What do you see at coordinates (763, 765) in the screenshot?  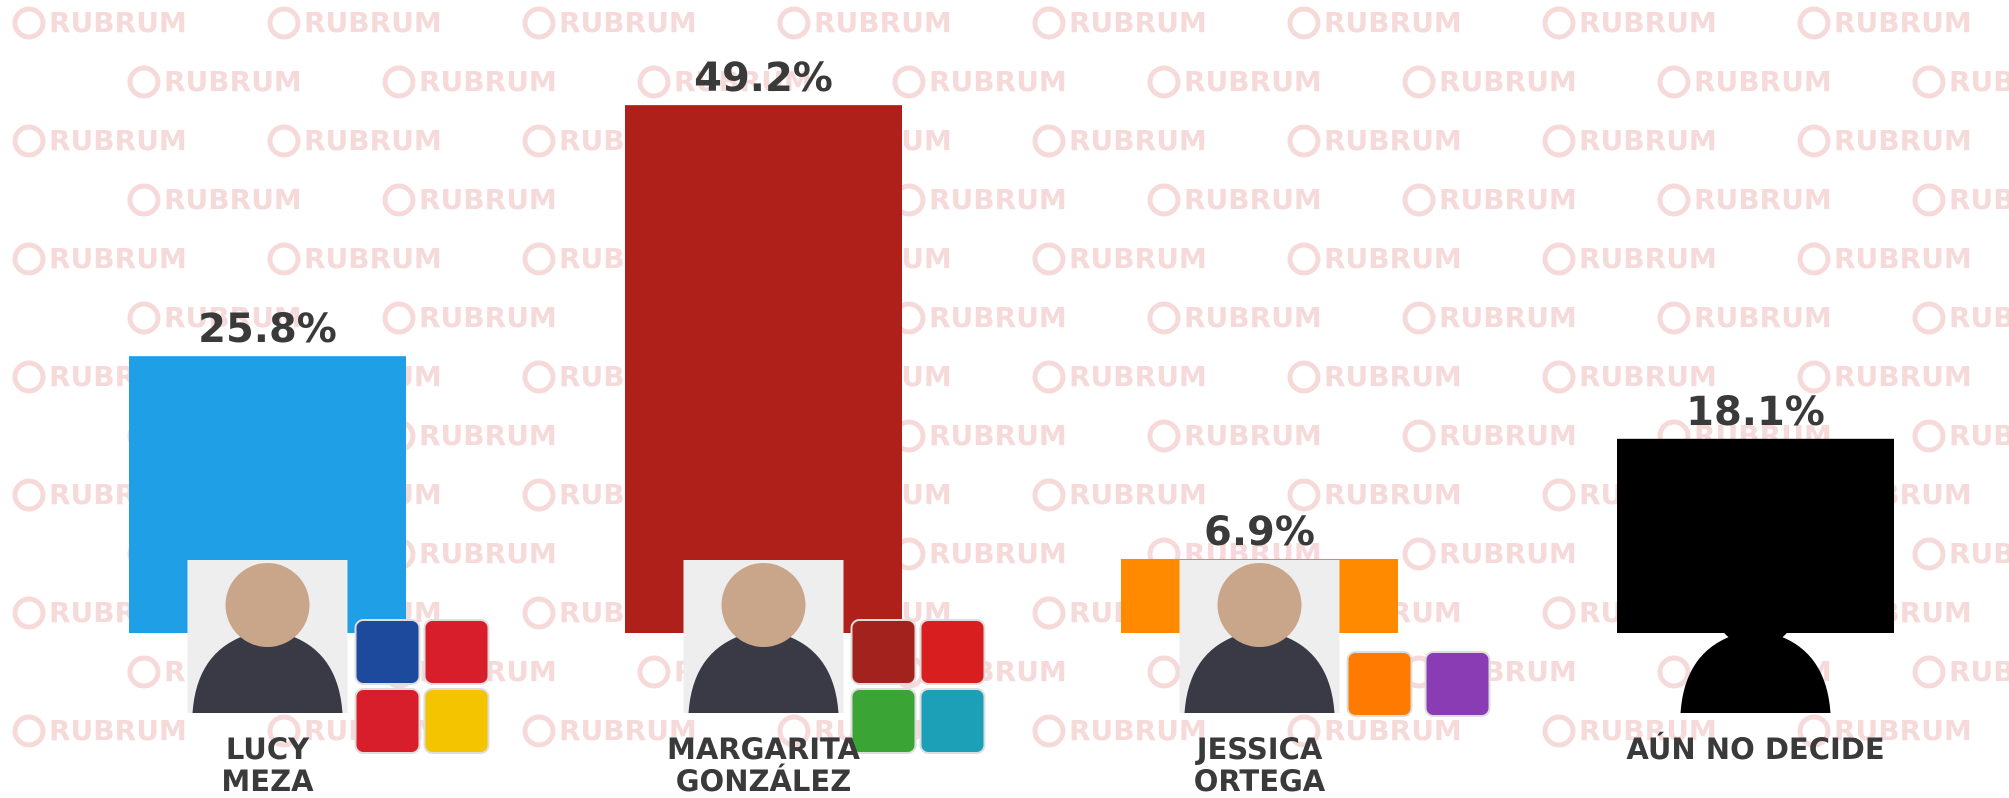 I see `category-label: MARGARITA GONZÁLEZ` at bounding box center [763, 765].